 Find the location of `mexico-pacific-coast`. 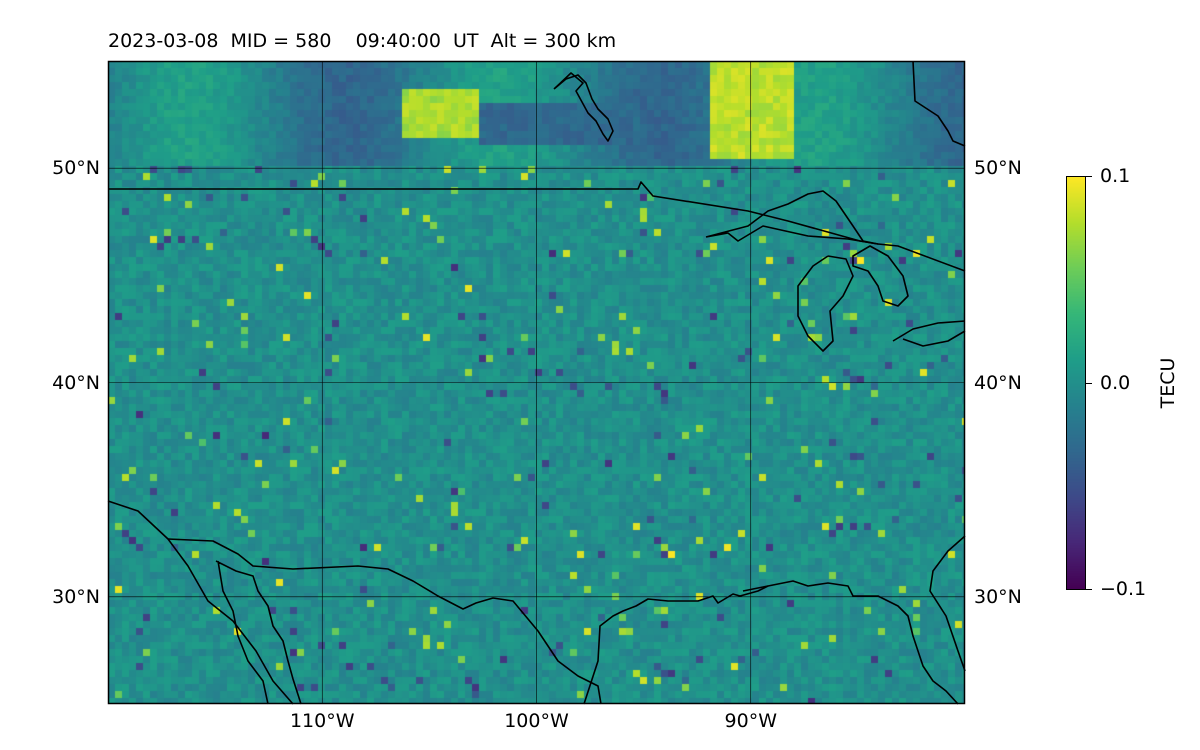

mexico-pacific-coast is located at coordinates (200, 602).